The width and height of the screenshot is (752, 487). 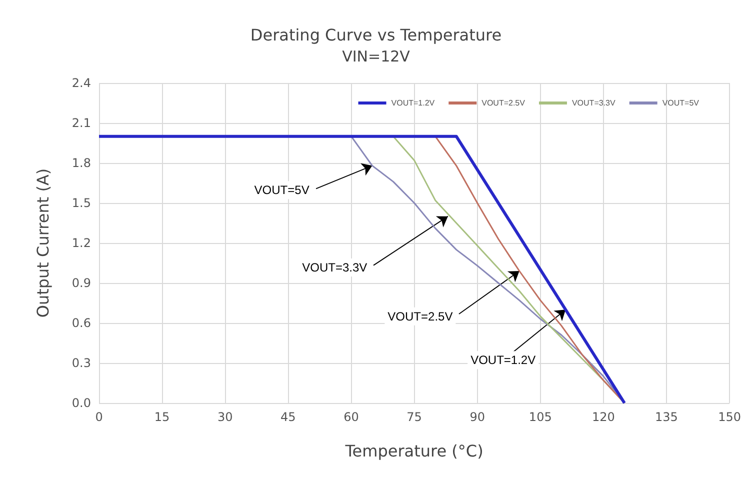 I want to click on legend-label: VOUT=1.2V, so click(x=413, y=103).